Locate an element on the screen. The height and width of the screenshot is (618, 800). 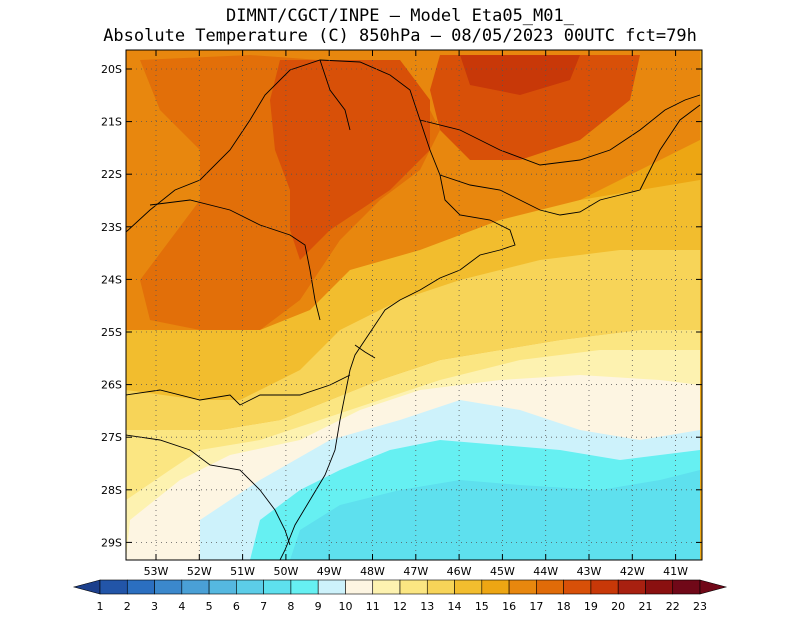
colorbar-upper-arrow is located at coordinates (713, 587).